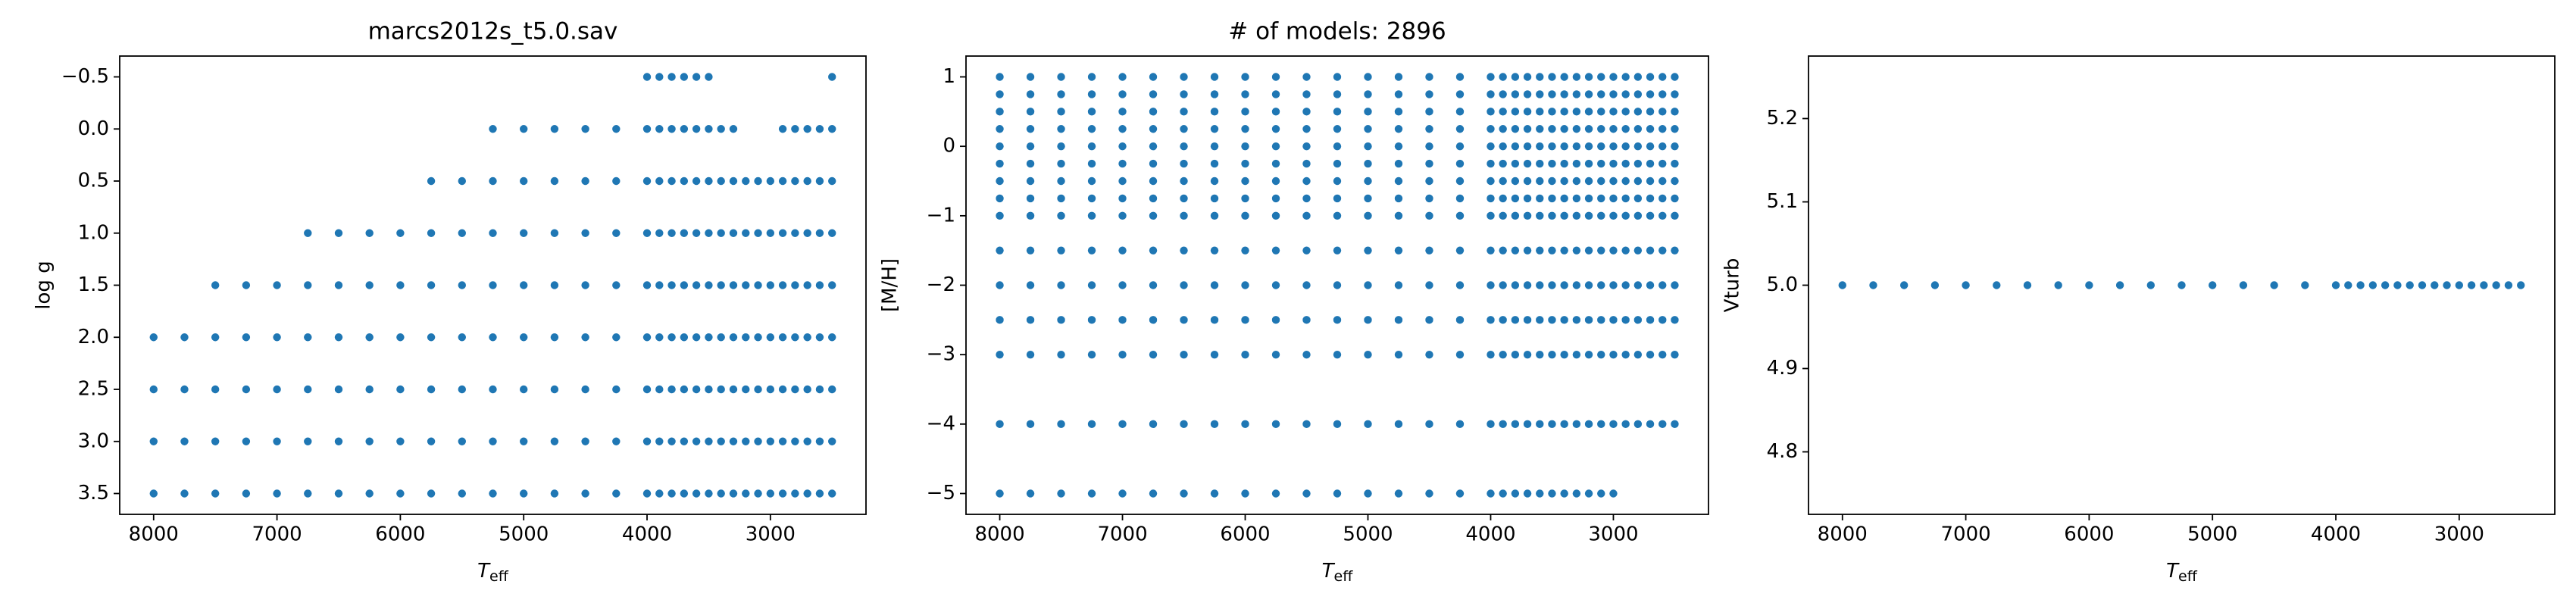 Image resolution: width=2576 pixels, height=606 pixels. Describe the element at coordinates (941, 423) in the screenshot. I see `y-tick-label: −4` at that location.